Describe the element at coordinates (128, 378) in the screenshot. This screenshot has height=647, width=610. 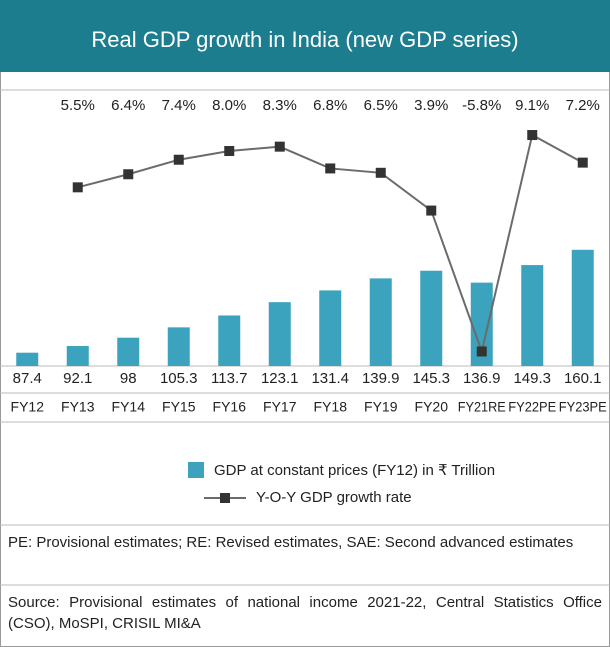
I see `value-label: 98` at that location.